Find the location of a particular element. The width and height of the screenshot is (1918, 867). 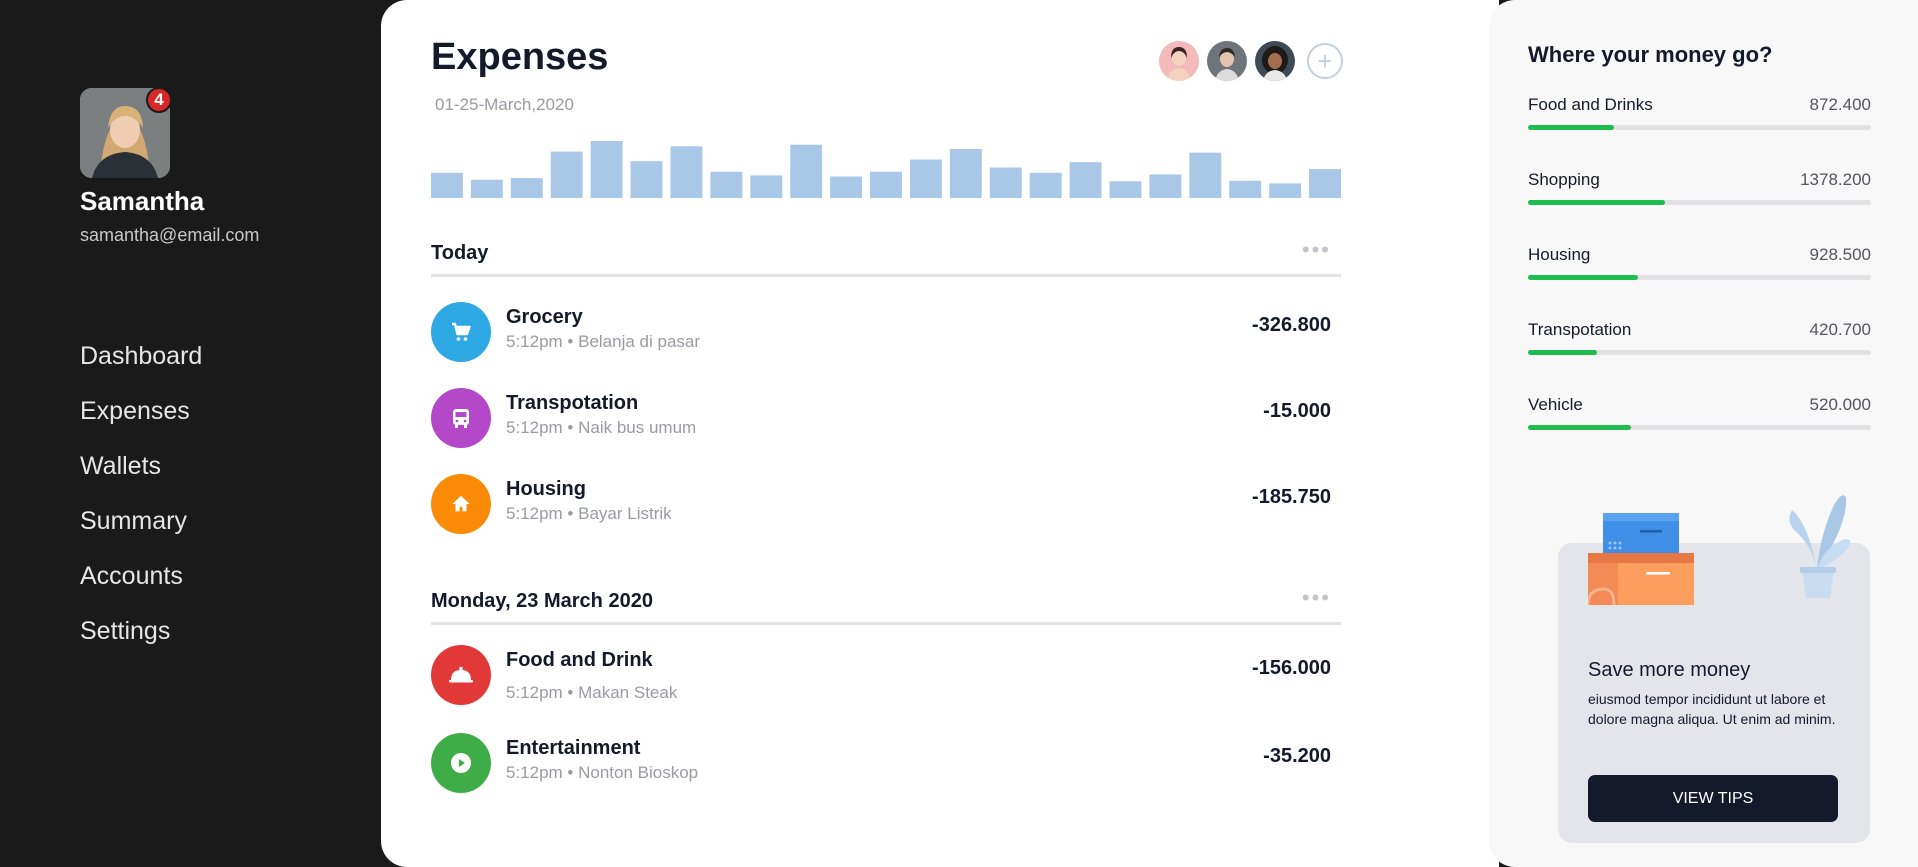

home-icon is located at coordinates (461, 504).